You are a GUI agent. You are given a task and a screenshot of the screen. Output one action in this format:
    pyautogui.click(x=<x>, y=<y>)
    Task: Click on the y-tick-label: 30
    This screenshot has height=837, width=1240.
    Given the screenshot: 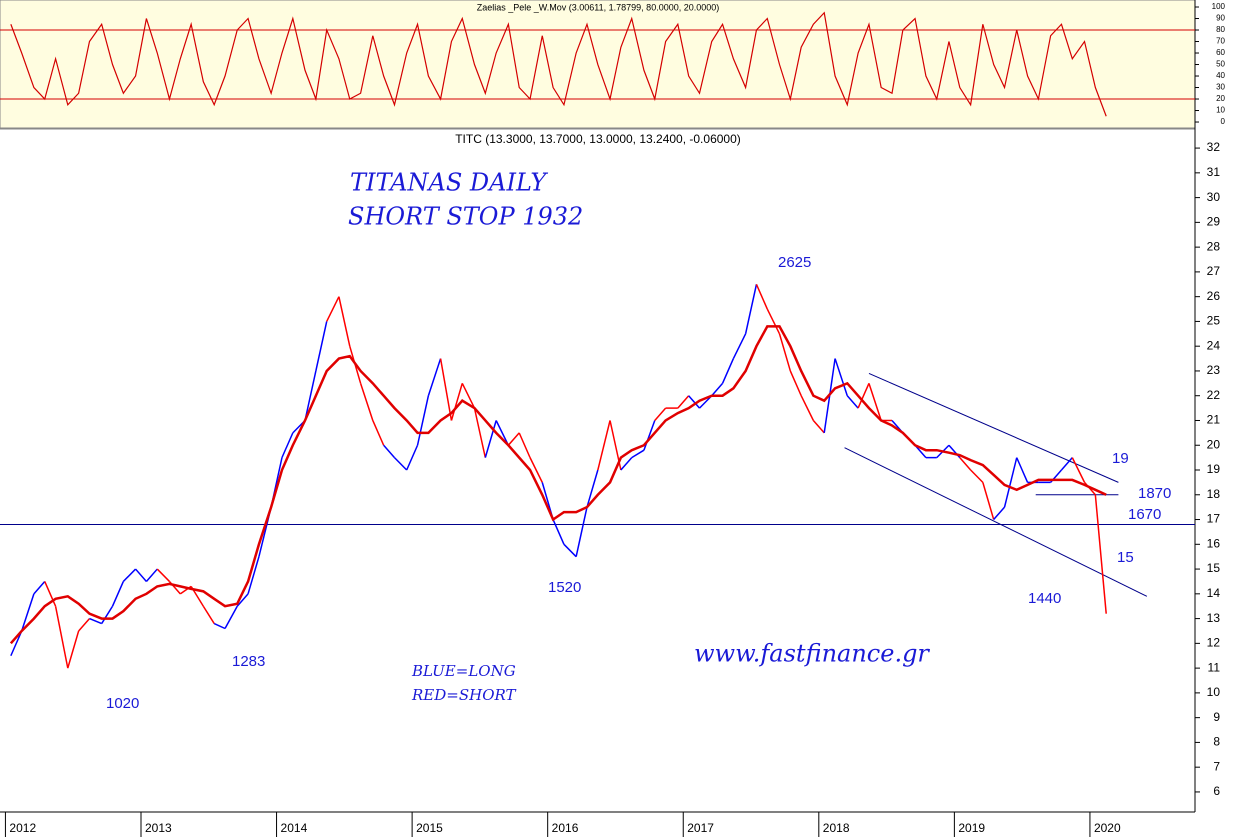 What is the action you would take?
    pyautogui.click(x=1220, y=87)
    